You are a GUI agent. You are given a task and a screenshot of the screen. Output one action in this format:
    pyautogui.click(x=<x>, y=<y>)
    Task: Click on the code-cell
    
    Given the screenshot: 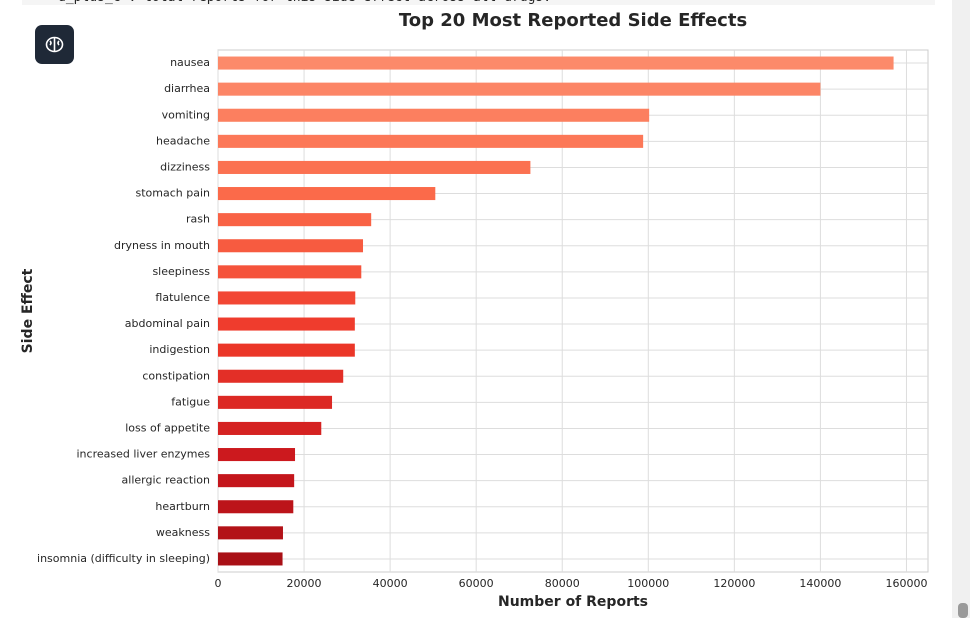 What is the action you would take?
    pyautogui.click(x=478, y=2)
    